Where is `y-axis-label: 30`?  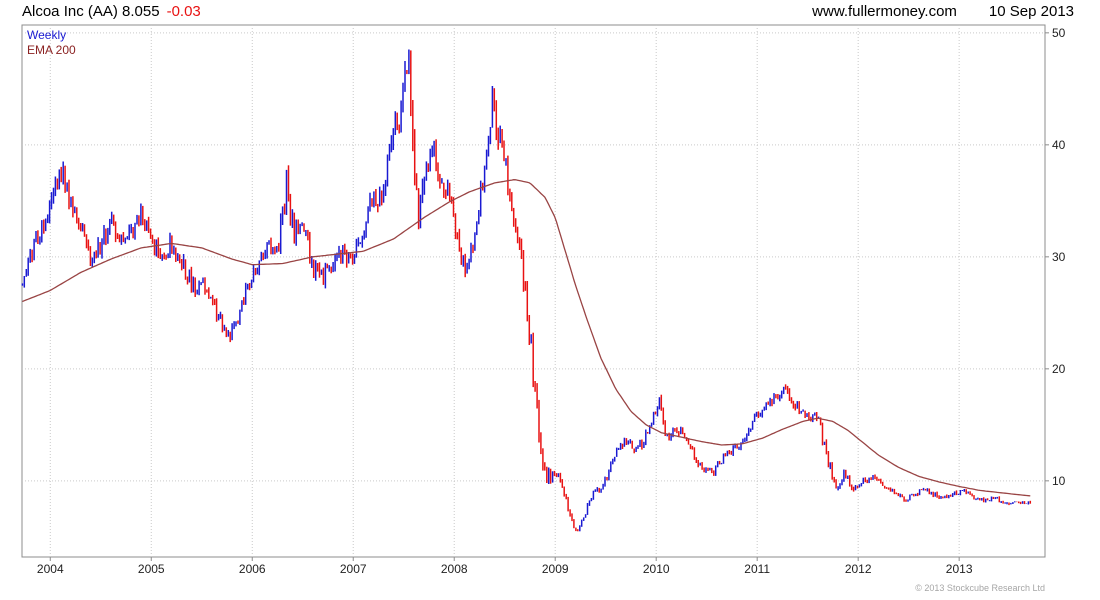 y-axis-label: 30 is located at coordinates (1059, 257).